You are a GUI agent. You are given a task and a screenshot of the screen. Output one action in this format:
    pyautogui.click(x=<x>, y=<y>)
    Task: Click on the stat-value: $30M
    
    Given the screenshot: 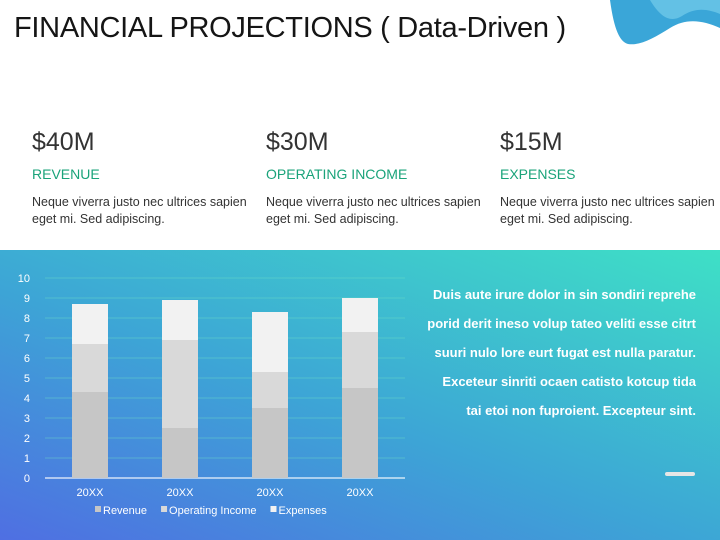 What is the action you would take?
    pyautogui.click(x=297, y=142)
    